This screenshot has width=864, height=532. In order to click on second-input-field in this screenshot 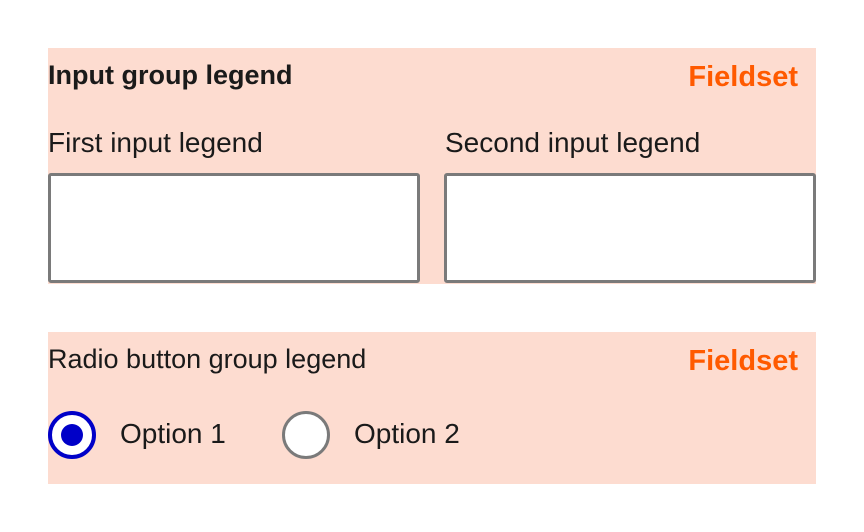, I will do `click(630, 228)`.